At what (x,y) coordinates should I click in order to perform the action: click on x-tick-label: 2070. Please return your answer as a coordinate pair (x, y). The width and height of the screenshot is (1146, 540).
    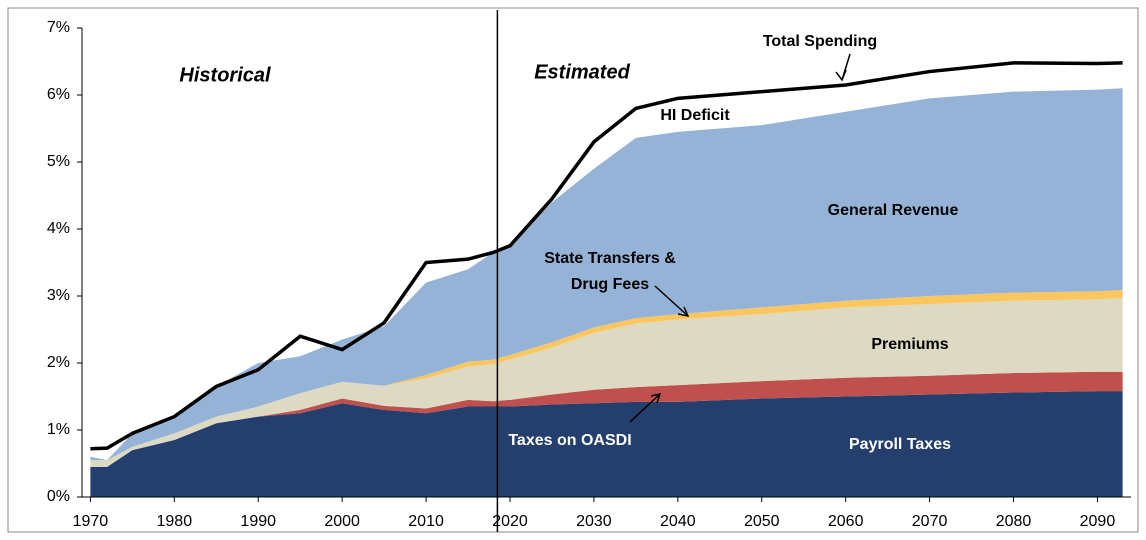
    Looking at the image, I should click on (930, 521).